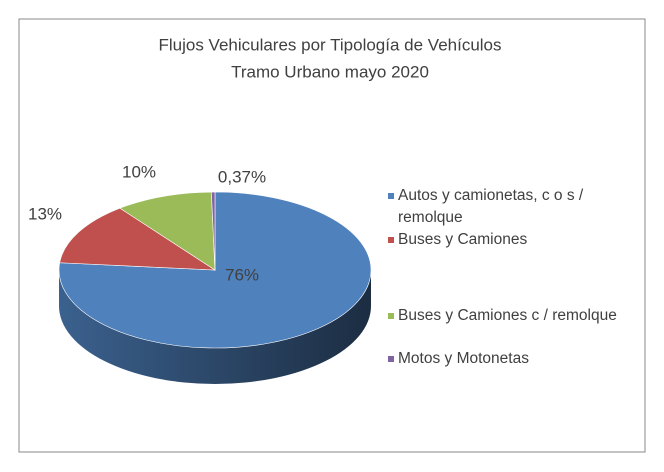  I want to click on legend-item: Motos y Motonetas, so click(508, 359).